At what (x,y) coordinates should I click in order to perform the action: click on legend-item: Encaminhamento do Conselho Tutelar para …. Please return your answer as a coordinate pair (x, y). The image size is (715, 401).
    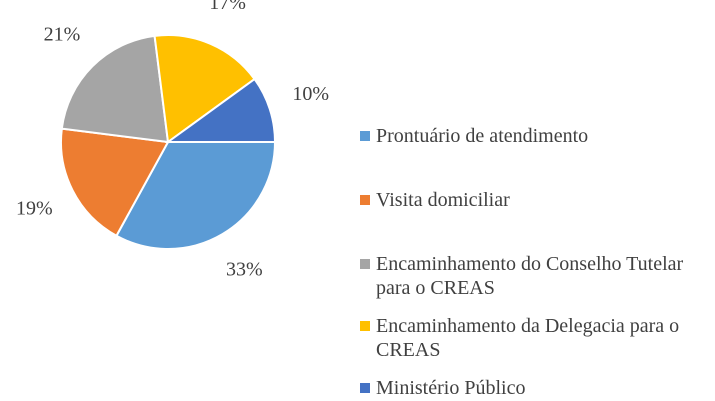
    Looking at the image, I should click on (535, 276).